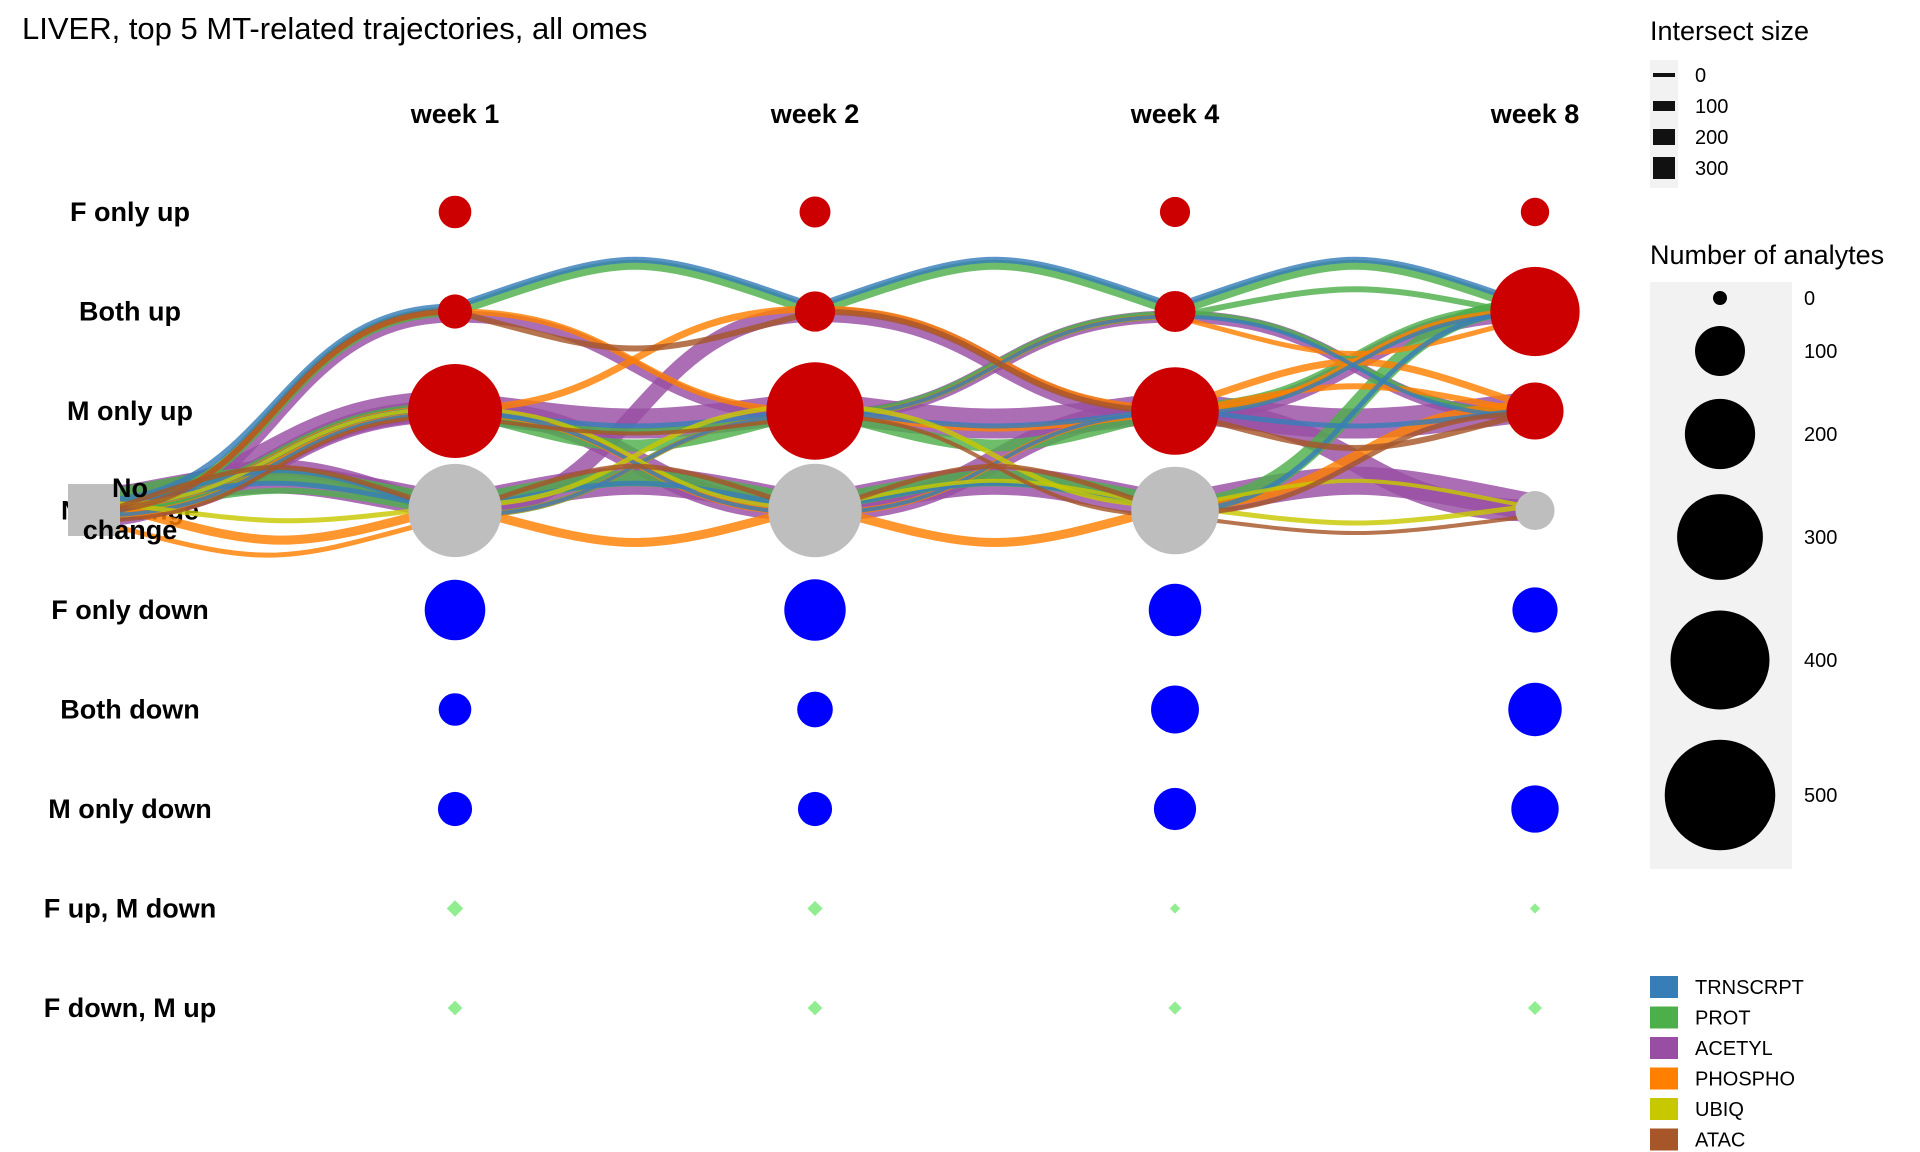 This screenshot has width=1920, height=1152. I want to click on start-node-label-line: No, so click(130, 488).